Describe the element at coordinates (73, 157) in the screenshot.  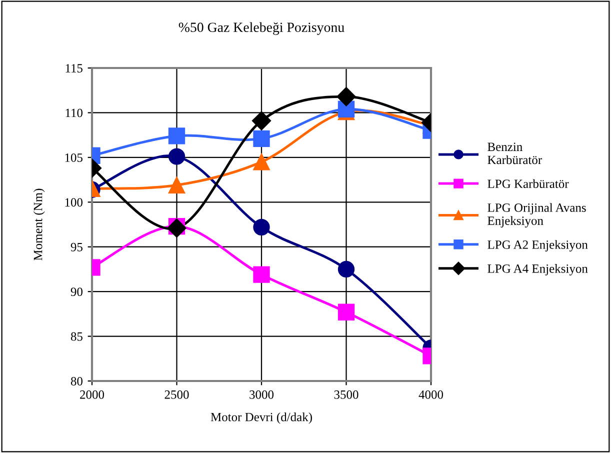
I see `y-tick-label: 105` at that location.